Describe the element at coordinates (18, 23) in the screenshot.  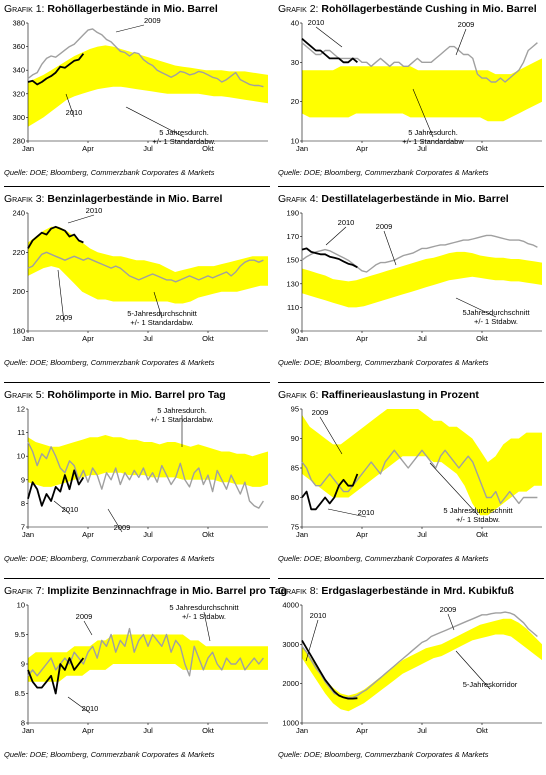
I see `y-tick-label: 380` at that location.